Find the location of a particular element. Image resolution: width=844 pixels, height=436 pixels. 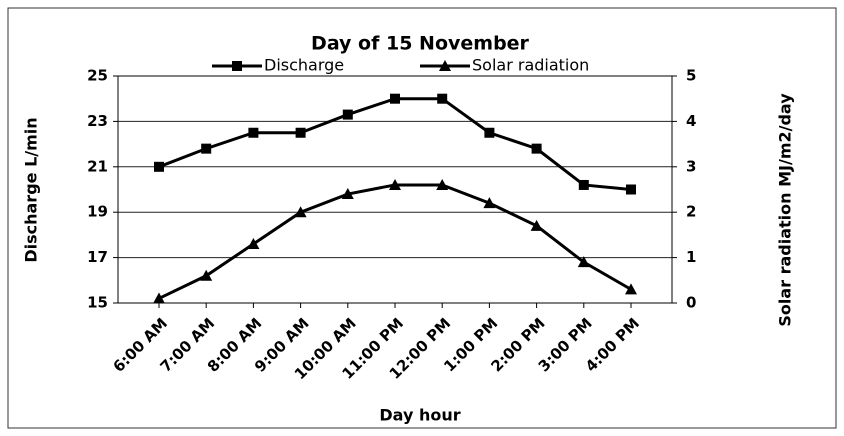

y2-axis-label: Solar radiation MJ/m2/day is located at coordinates (785, 210).